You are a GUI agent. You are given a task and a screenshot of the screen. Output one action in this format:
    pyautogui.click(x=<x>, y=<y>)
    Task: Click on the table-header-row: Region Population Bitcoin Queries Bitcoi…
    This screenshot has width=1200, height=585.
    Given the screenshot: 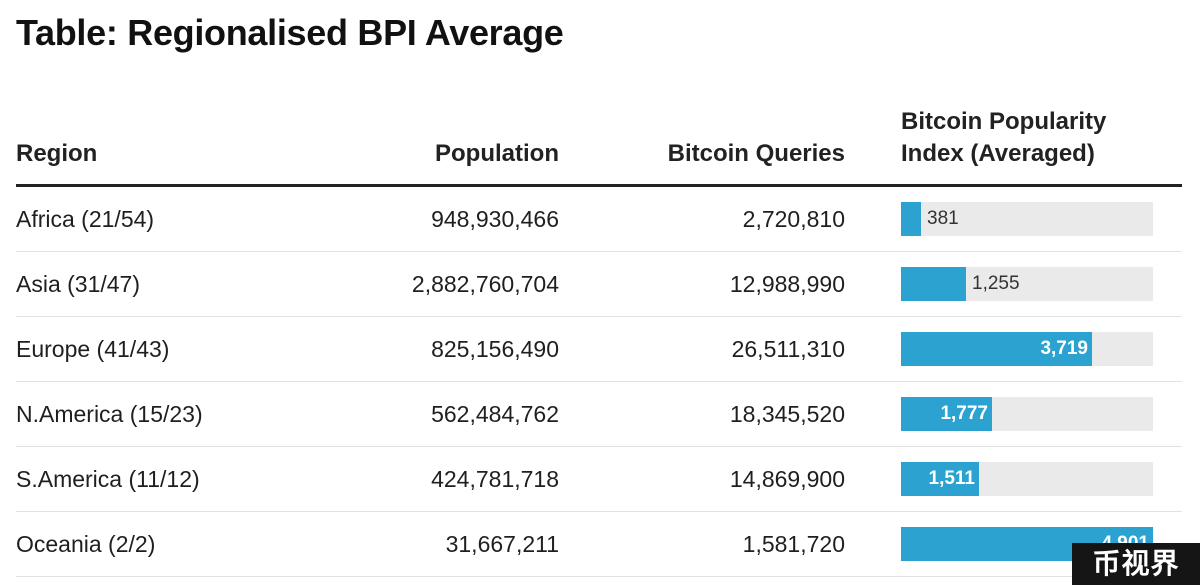 What is the action you would take?
    pyautogui.click(x=599, y=143)
    